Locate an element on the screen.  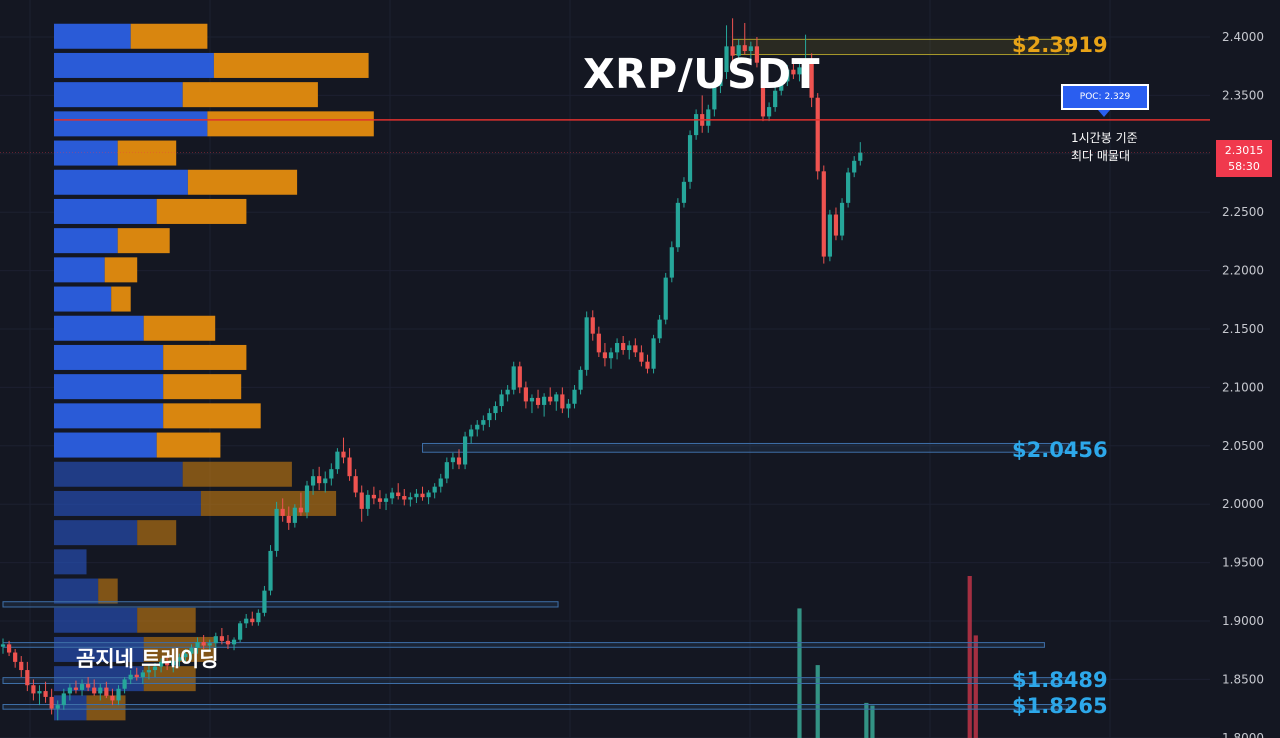
y-tick-label: 1.9500 is located at coordinates (1243, 563).